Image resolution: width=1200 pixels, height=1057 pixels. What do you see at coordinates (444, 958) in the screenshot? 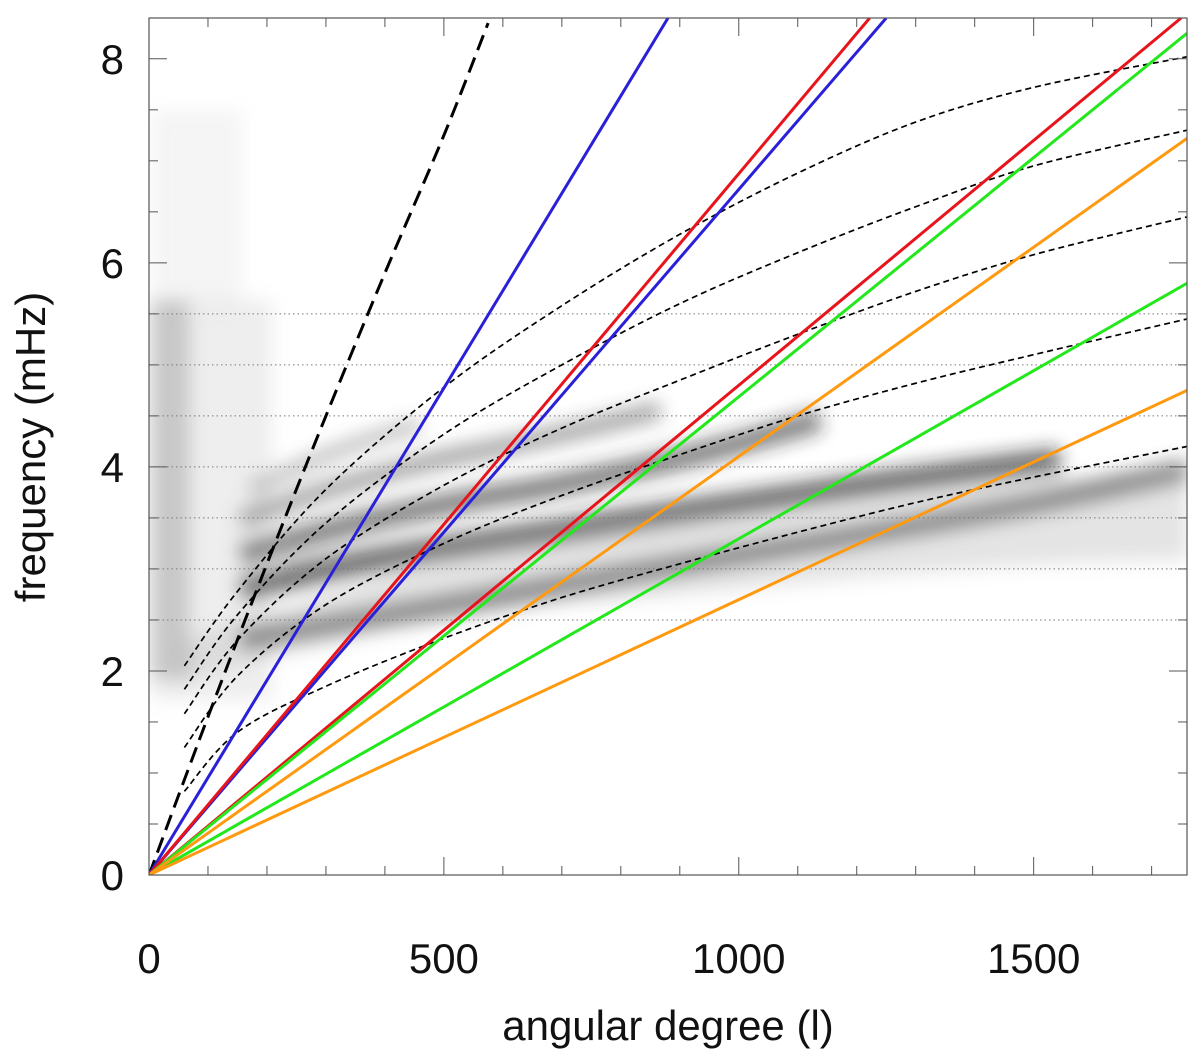
I see `x-tick-label-500: 500` at bounding box center [444, 958].